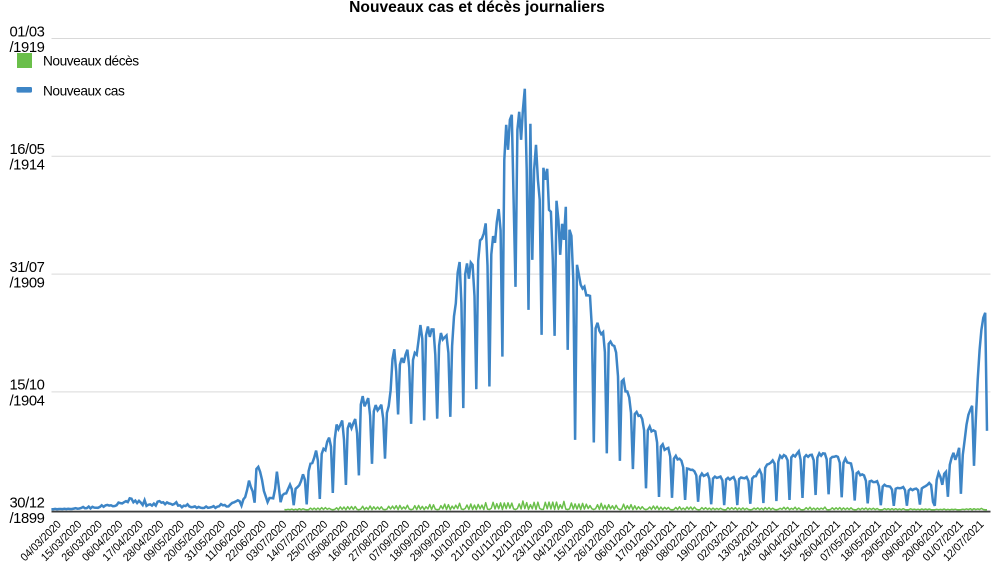 This screenshot has height=575, width=1000. What do you see at coordinates (26, 150) in the screenshot?
I see `svg-text: 16/05` at bounding box center [26, 150].